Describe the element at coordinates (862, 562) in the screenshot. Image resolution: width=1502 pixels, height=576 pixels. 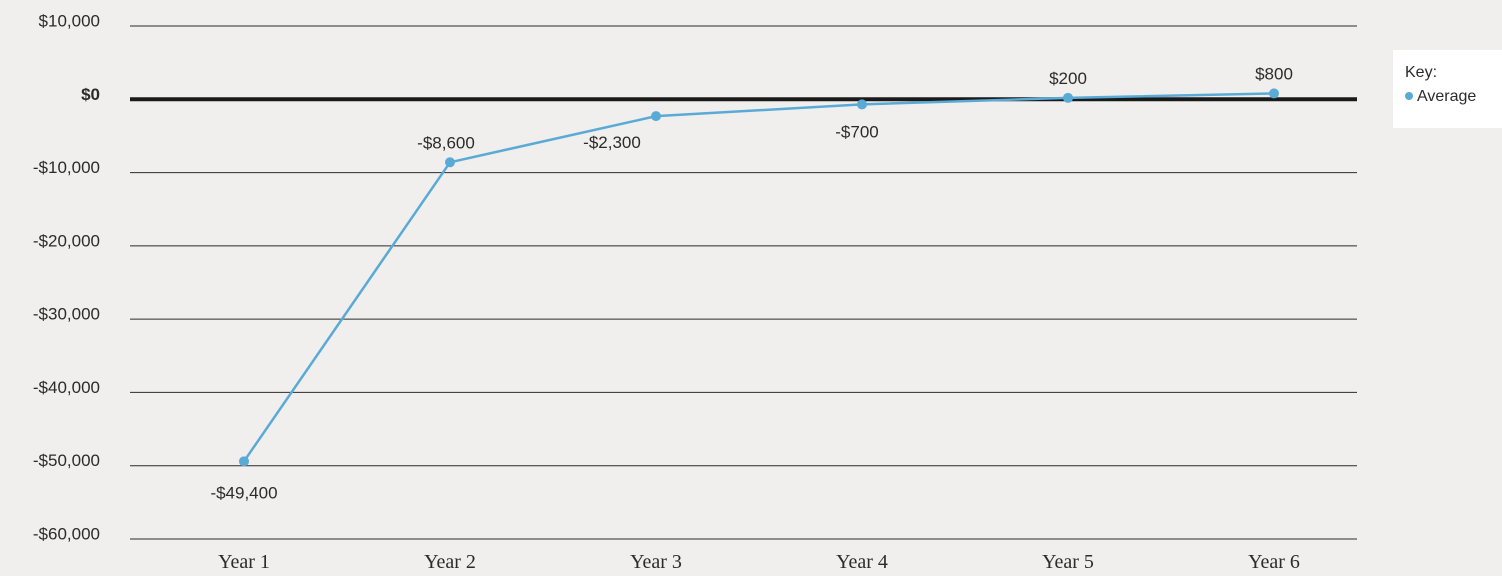
I see `x-tick-label: Year 4` at that location.